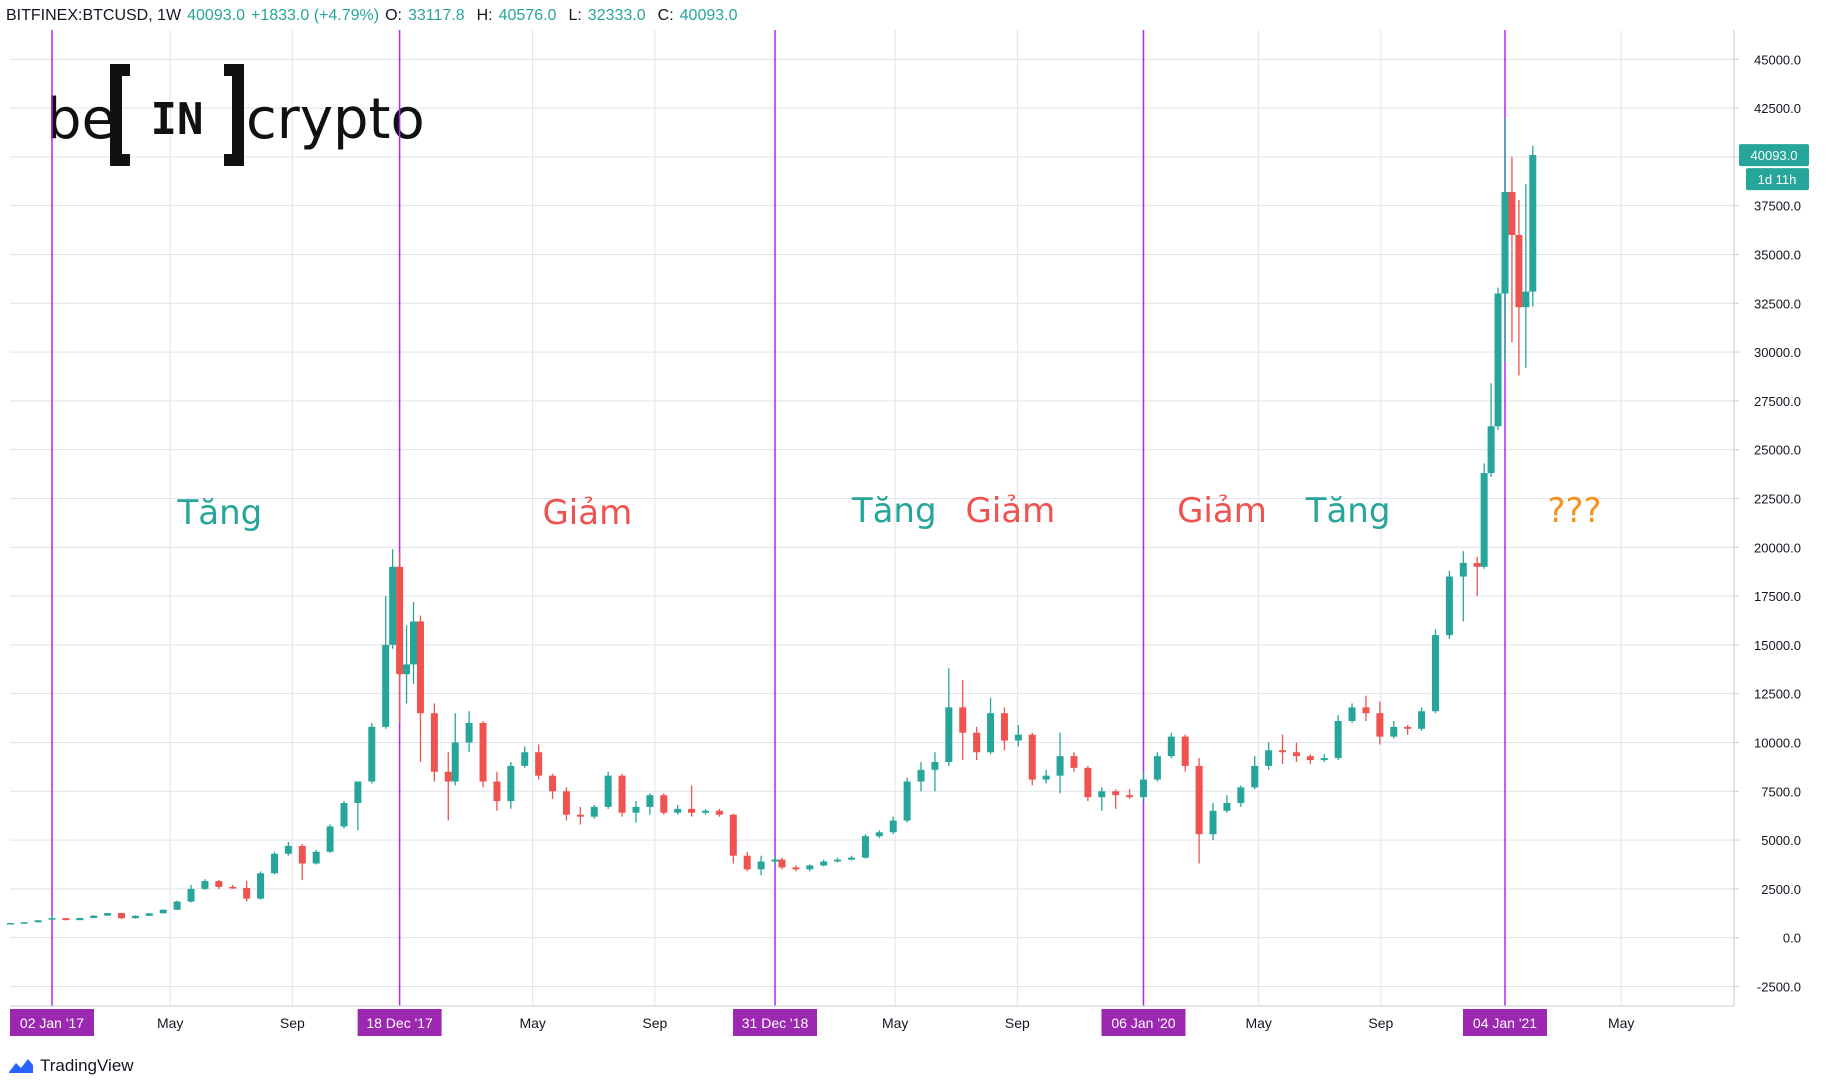 The width and height of the screenshot is (1827, 1092). I want to click on x-tick-label: 04 Jan '21, so click(1505, 1023).